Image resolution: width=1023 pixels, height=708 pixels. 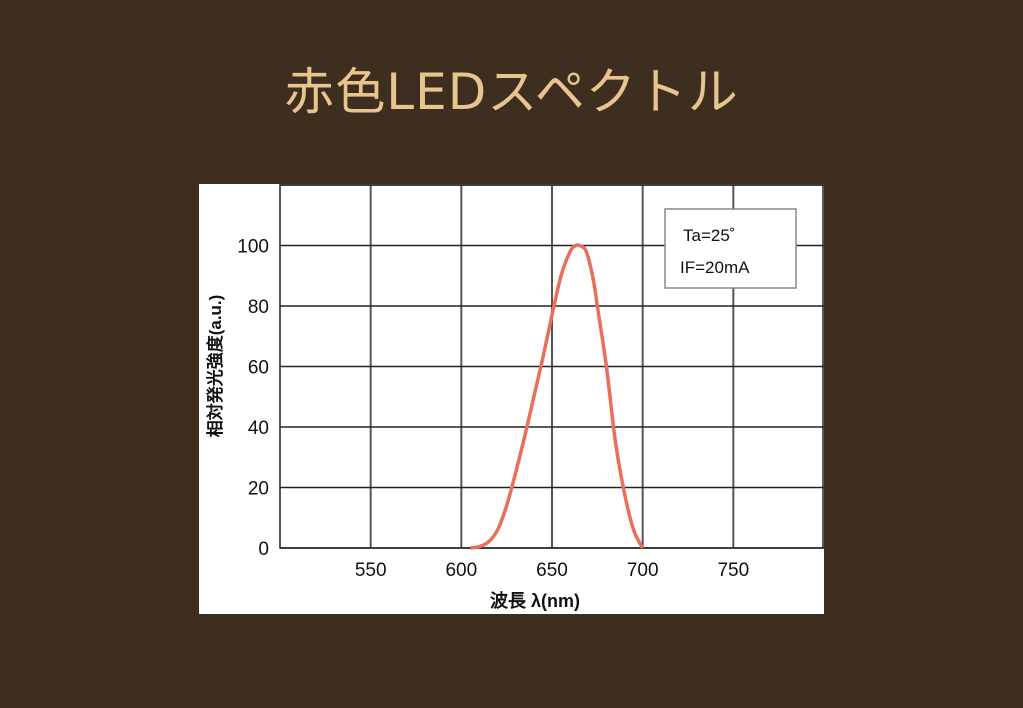 I want to click on y-tick-label: 0, so click(x=263, y=549).